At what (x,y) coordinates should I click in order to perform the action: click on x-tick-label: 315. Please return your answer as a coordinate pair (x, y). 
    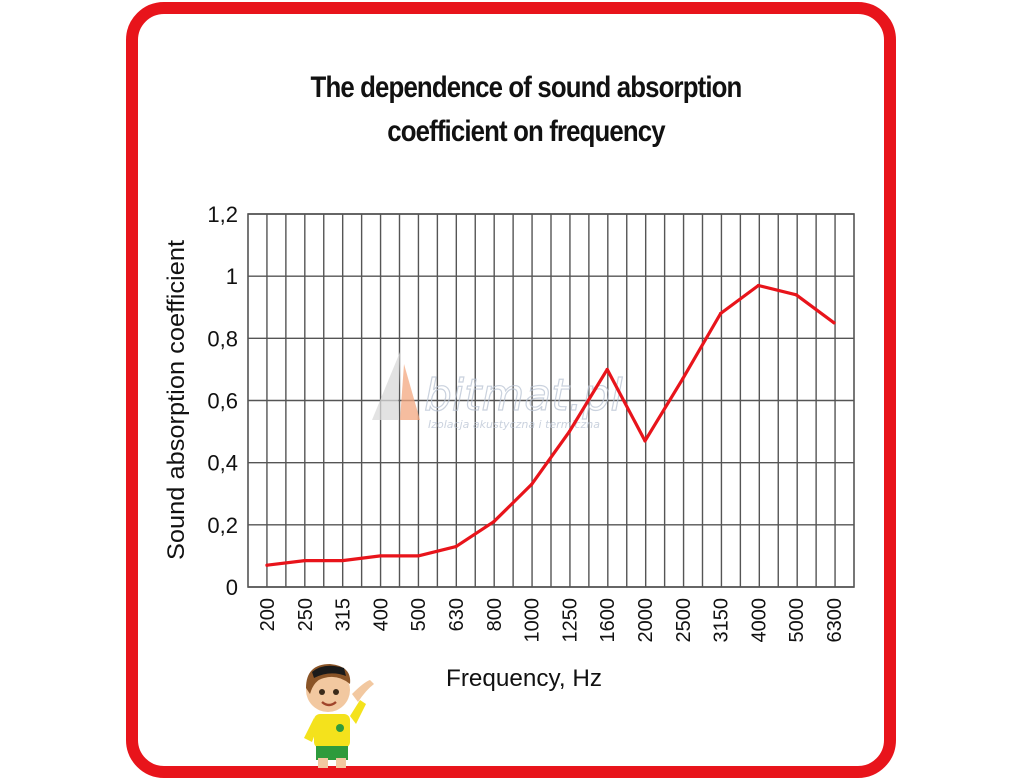
    Looking at the image, I should click on (344, 614).